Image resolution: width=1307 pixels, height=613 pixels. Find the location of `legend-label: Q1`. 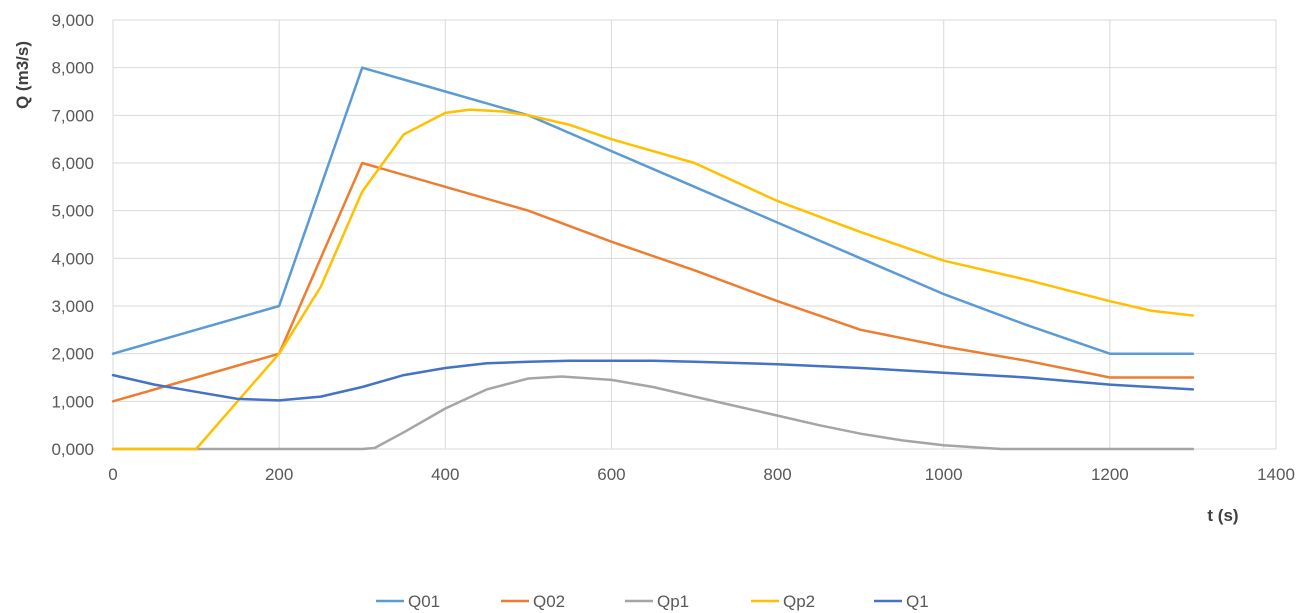

legend-label: Q1 is located at coordinates (917, 601).